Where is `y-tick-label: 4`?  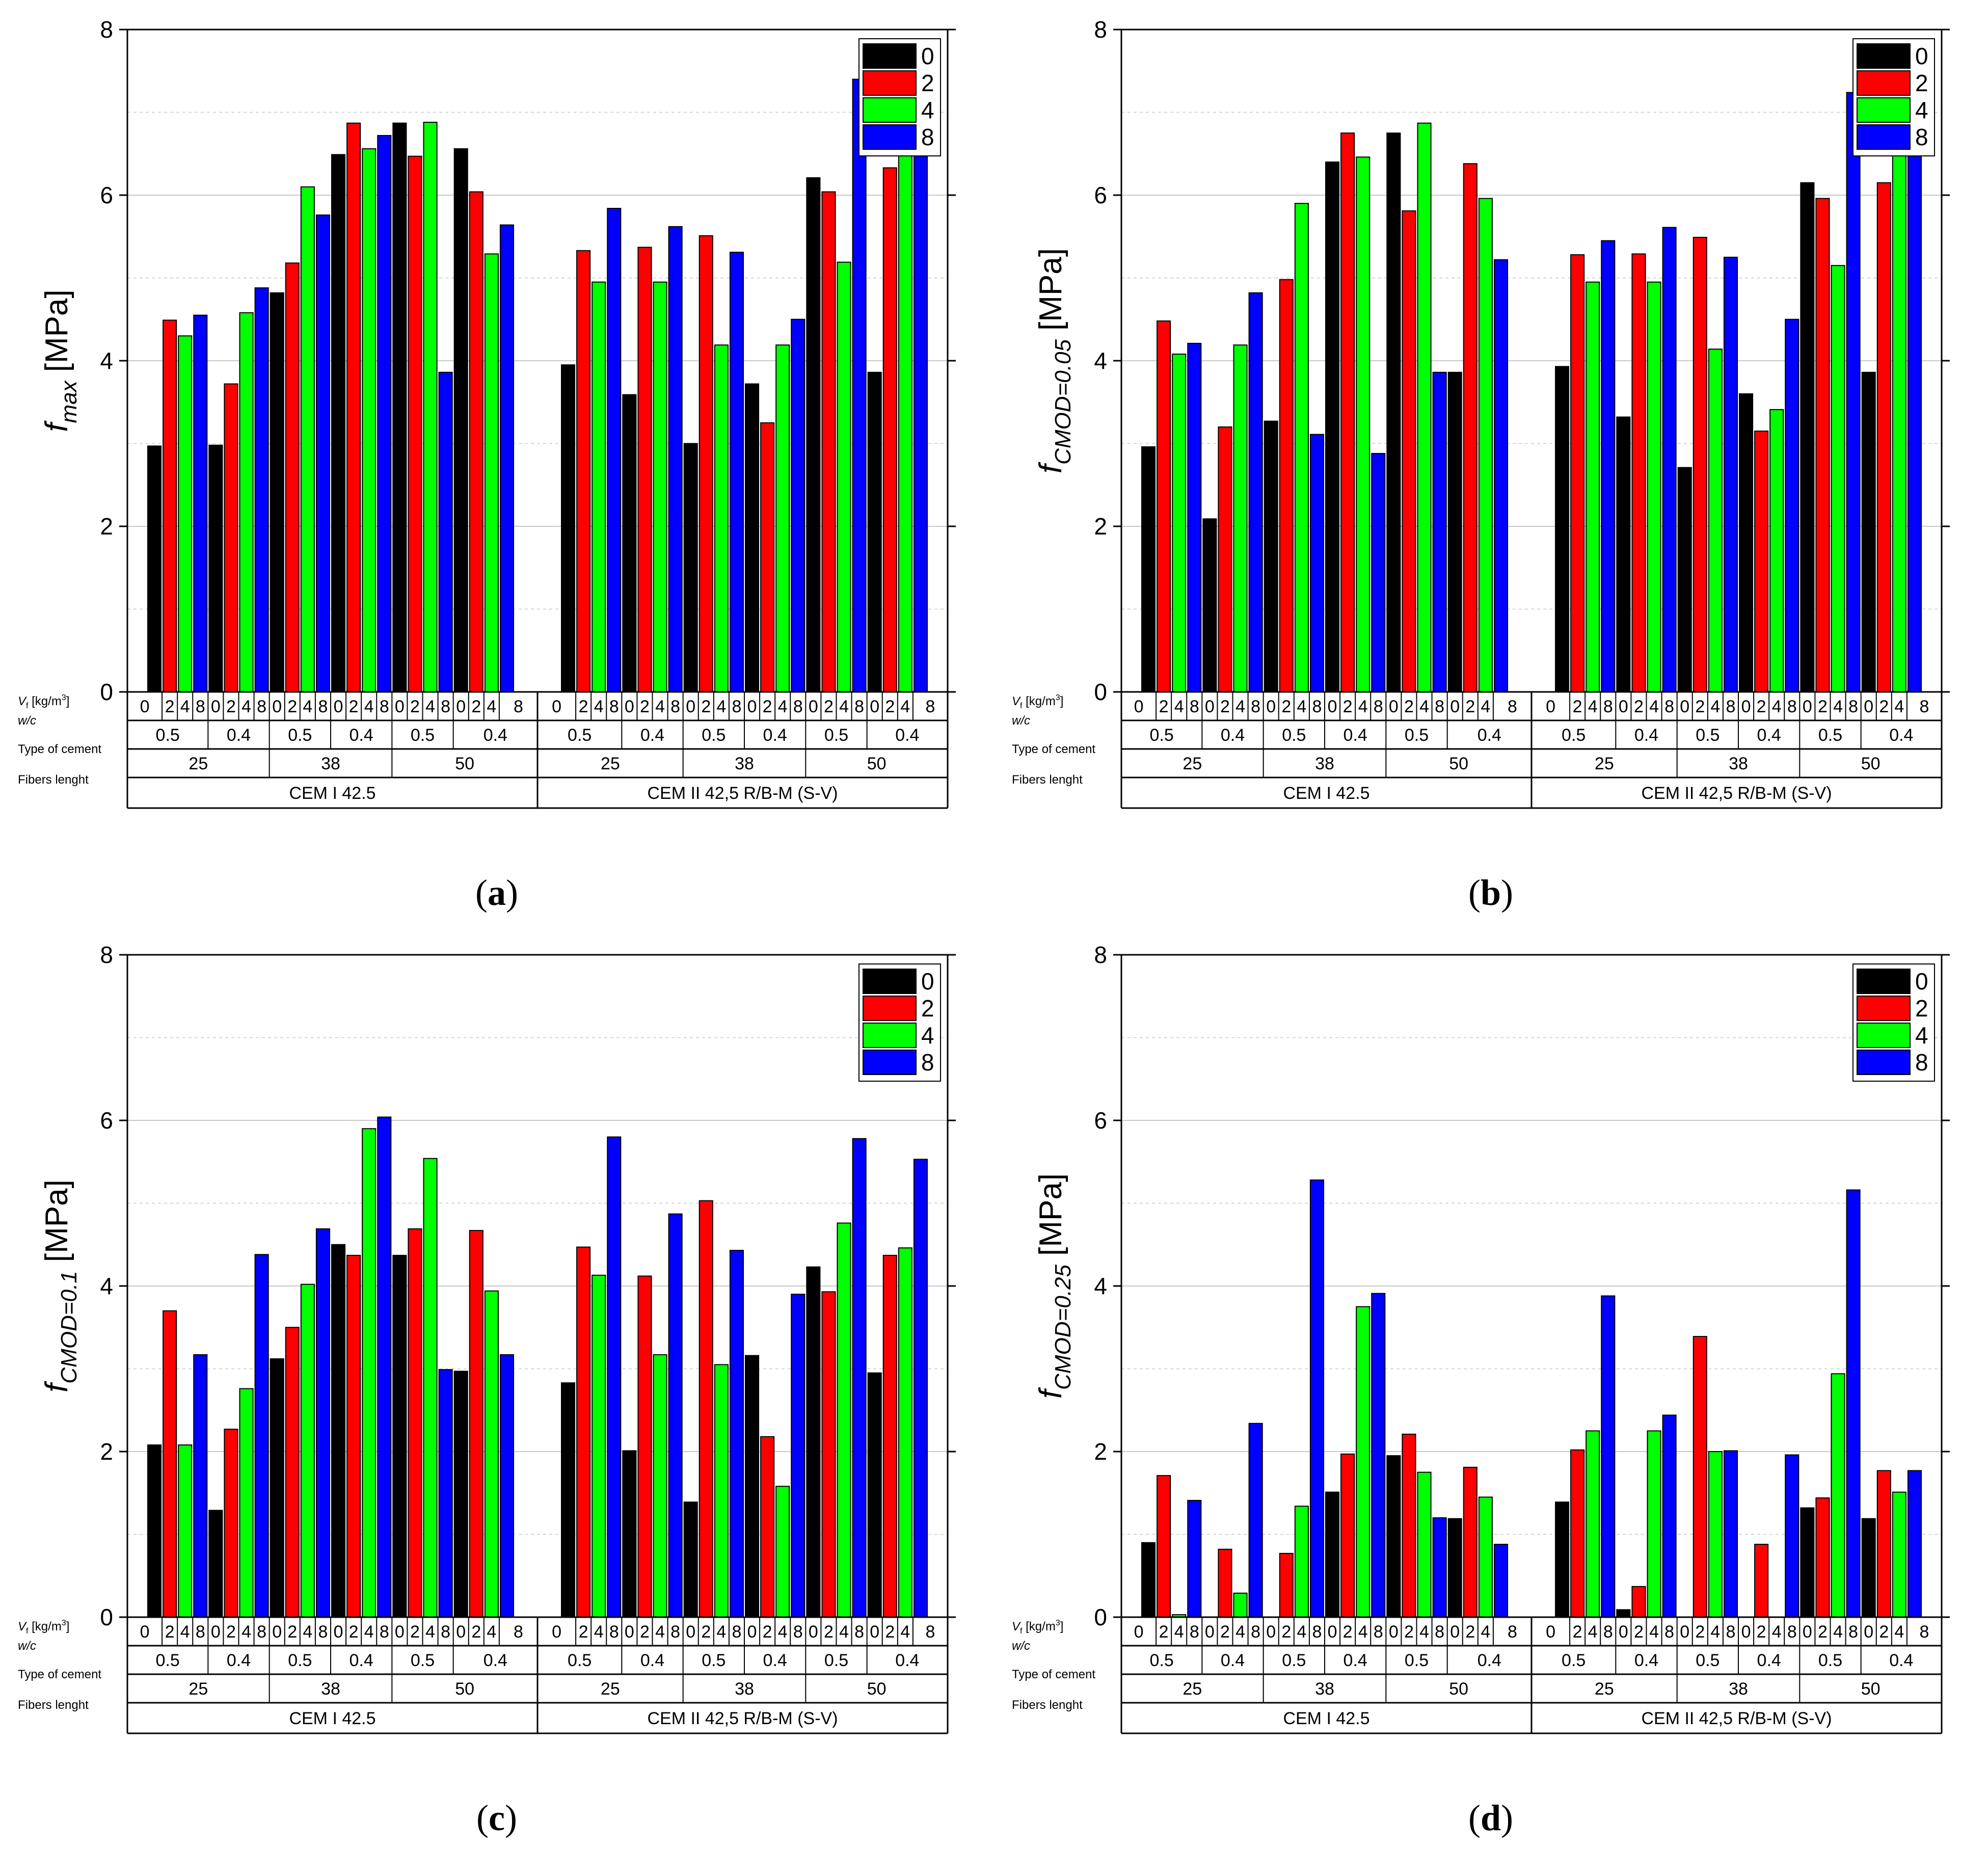
y-tick-label: 4 is located at coordinates (1100, 360).